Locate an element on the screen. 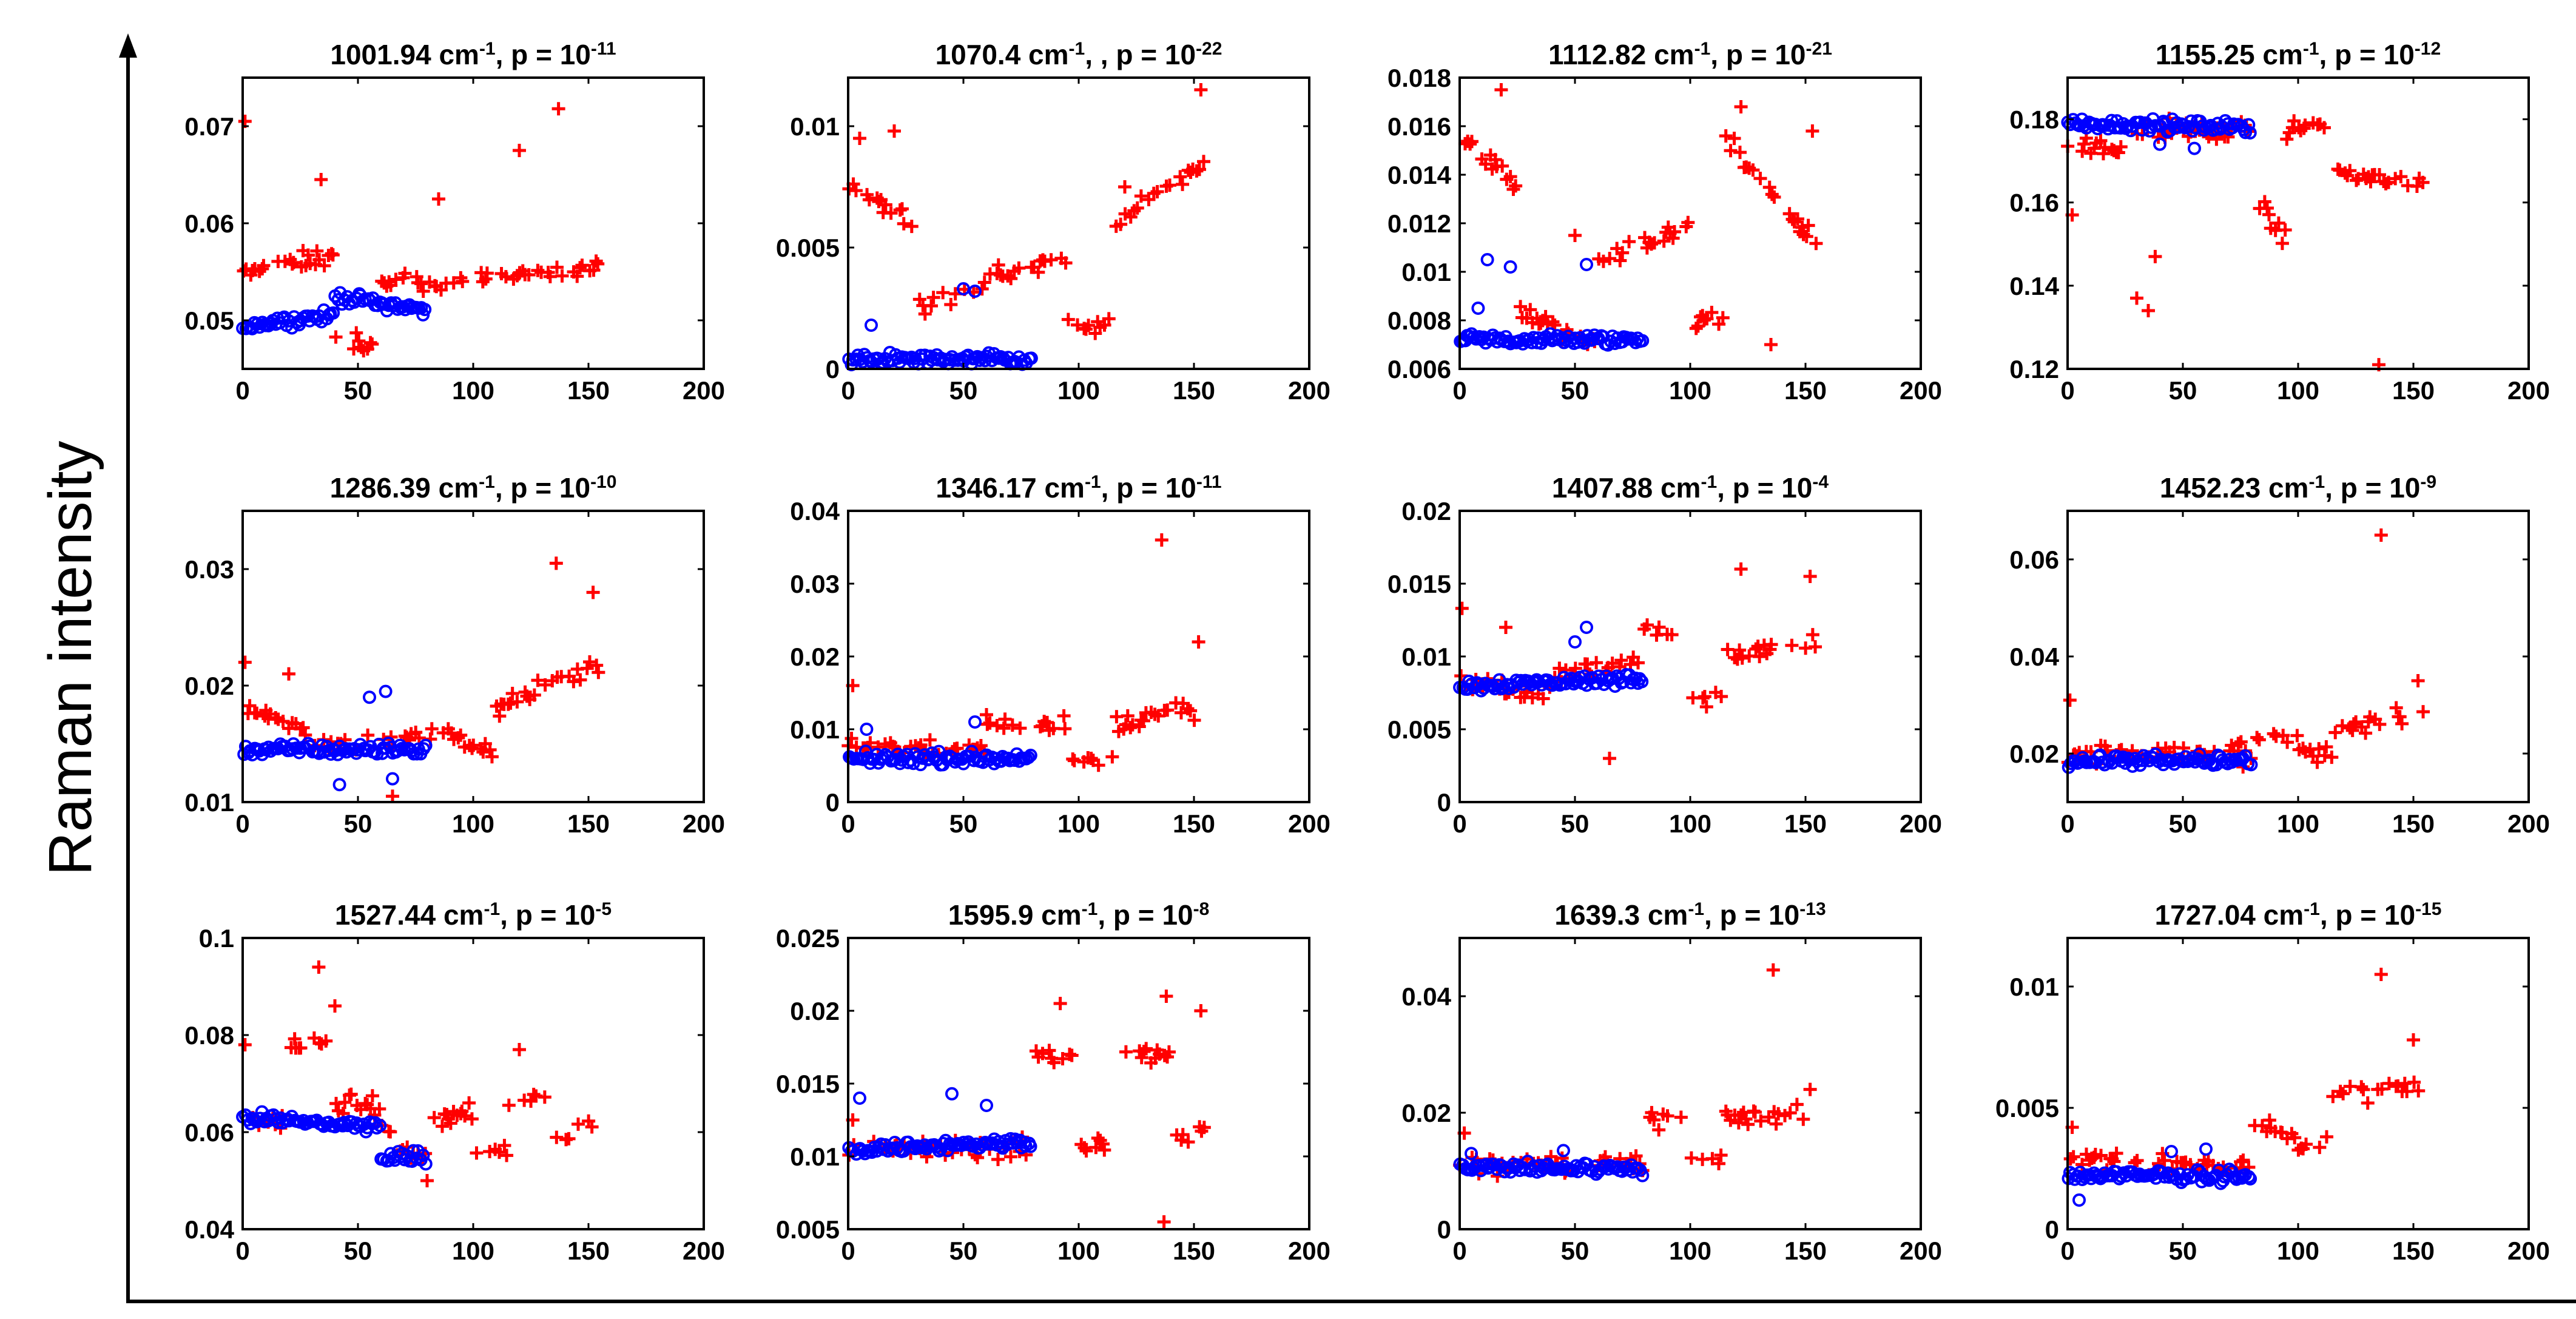  y-tick-label: 0.03 is located at coordinates (815, 584).